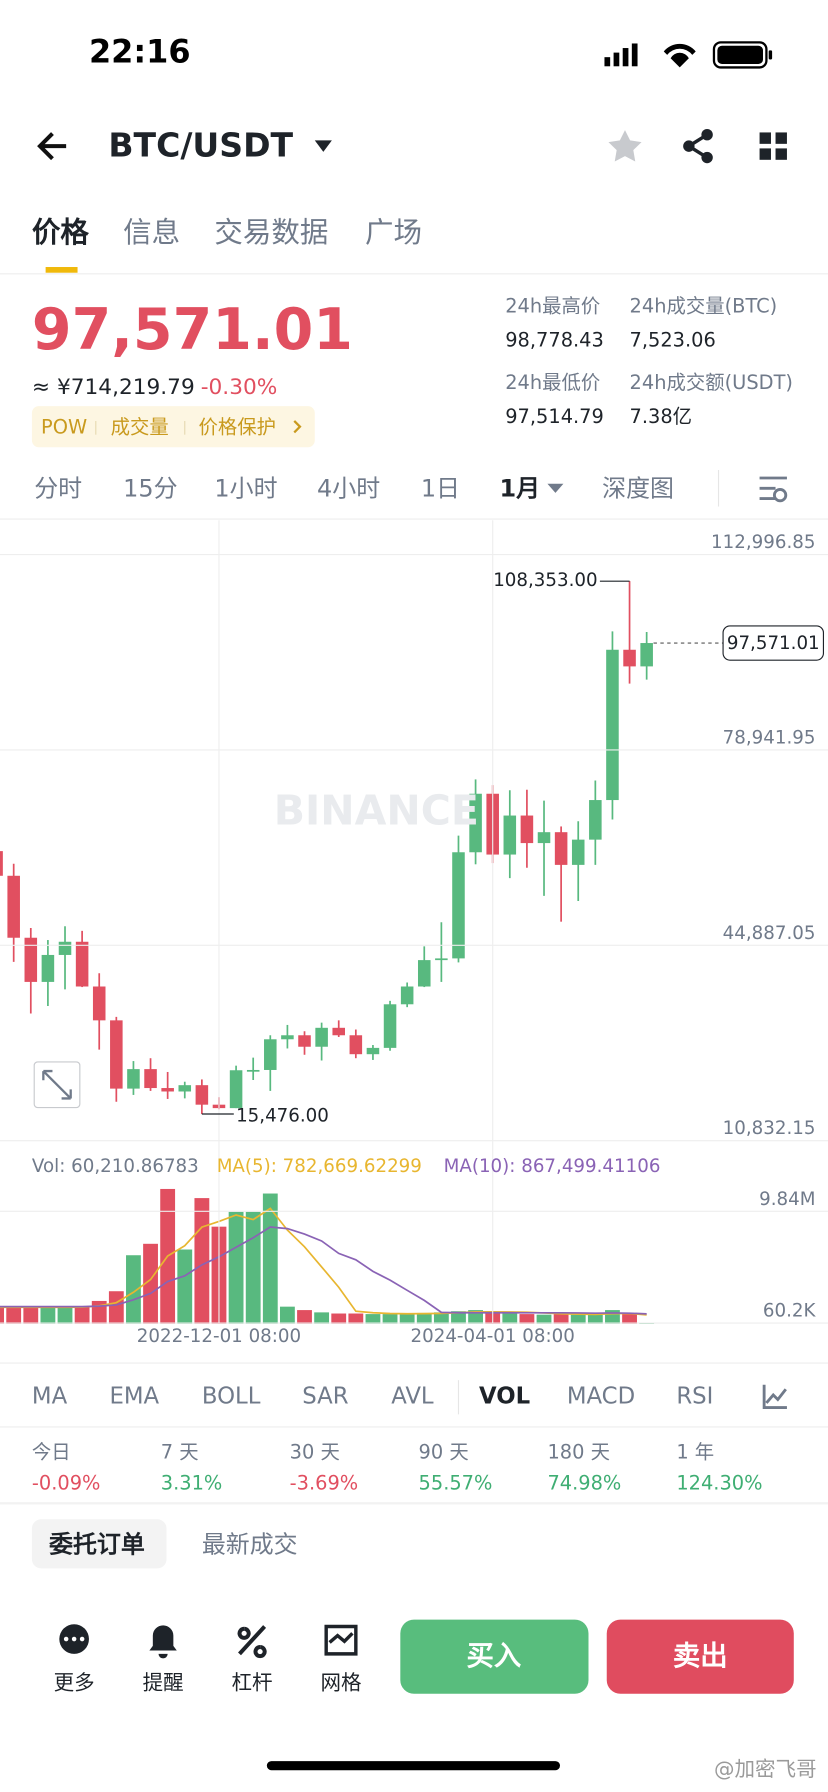 The height and width of the screenshot is (1792, 828). What do you see at coordinates (151, 232) in the screenshot?
I see `tab: 信息` at bounding box center [151, 232].